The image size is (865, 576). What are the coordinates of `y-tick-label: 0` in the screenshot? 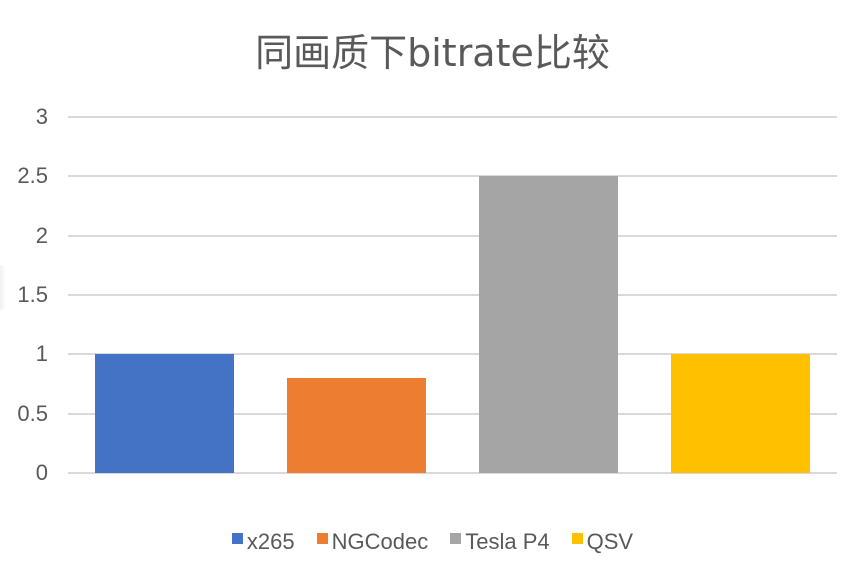 It's located at (41, 472).